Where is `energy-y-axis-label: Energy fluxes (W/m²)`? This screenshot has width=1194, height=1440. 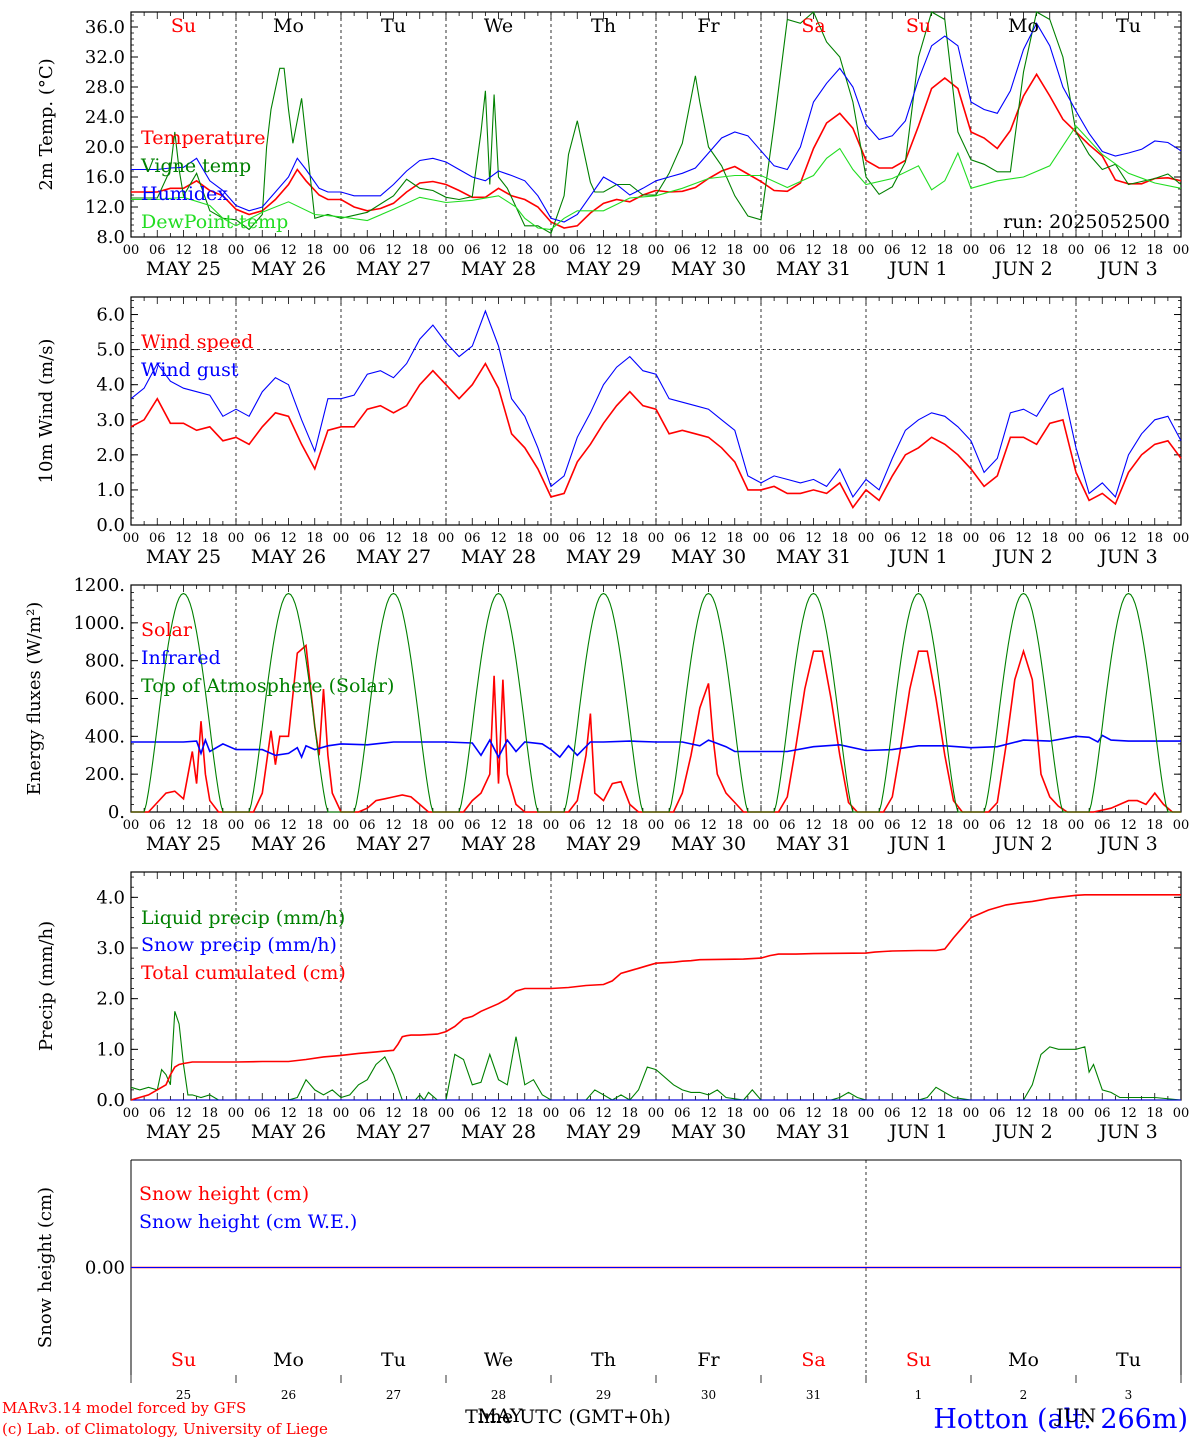
energy-y-axis-label: Energy fluxes (W/m²) is located at coordinates (34, 699).